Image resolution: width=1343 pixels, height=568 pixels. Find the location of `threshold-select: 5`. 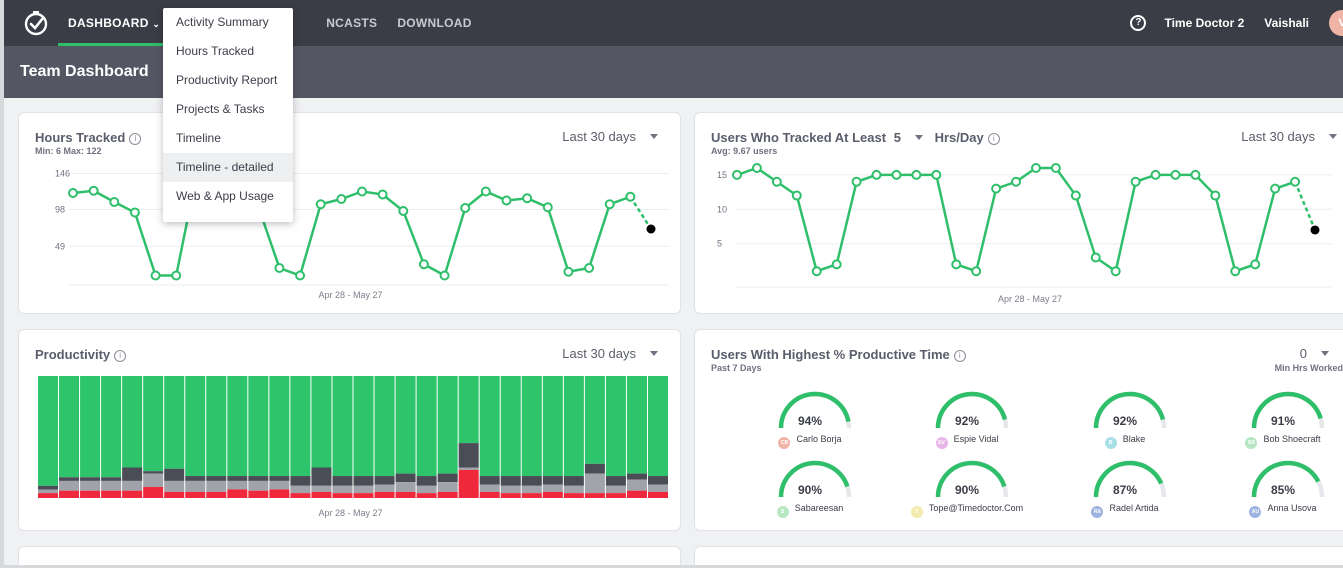

threshold-select: 5 is located at coordinates (908, 137).